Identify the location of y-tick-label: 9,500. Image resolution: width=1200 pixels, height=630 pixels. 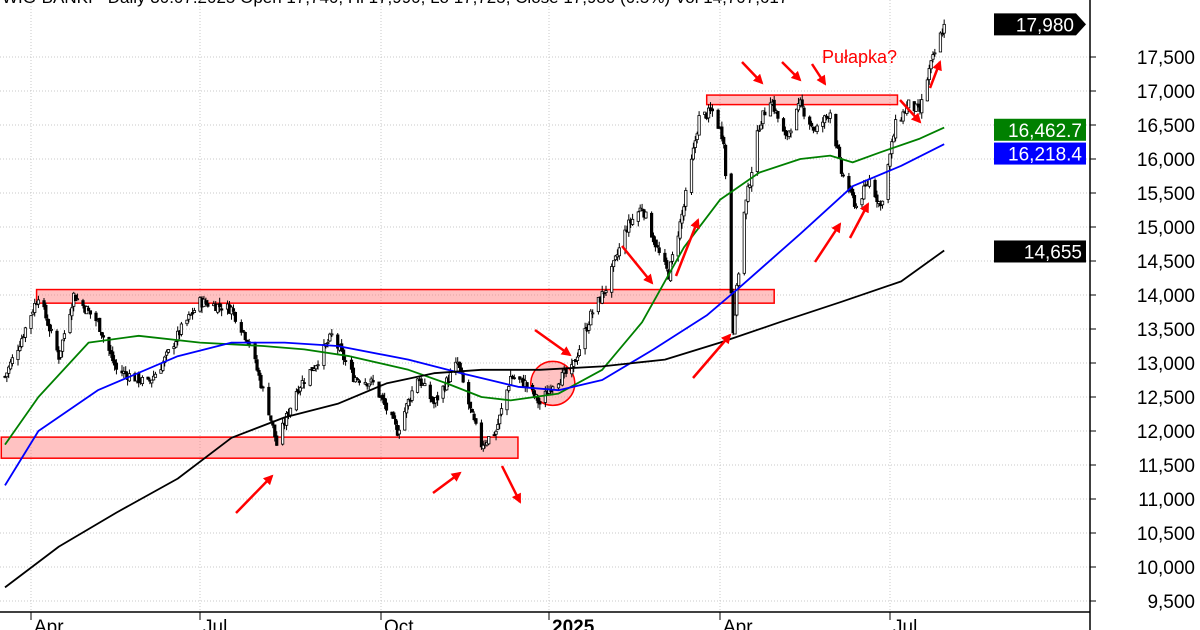
(1171, 602).